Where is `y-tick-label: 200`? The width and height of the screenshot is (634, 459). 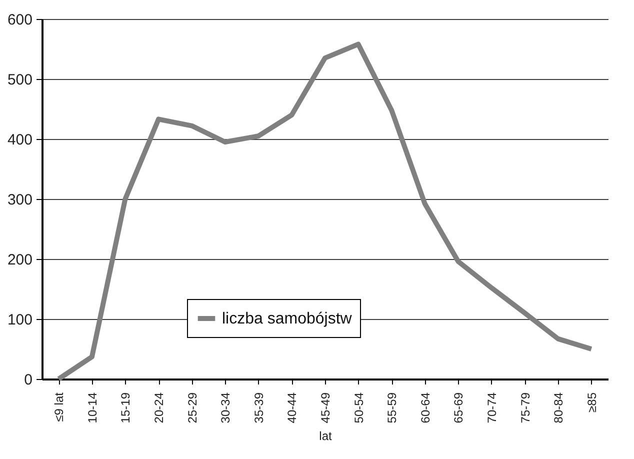 y-tick-label: 200 is located at coordinates (19, 260).